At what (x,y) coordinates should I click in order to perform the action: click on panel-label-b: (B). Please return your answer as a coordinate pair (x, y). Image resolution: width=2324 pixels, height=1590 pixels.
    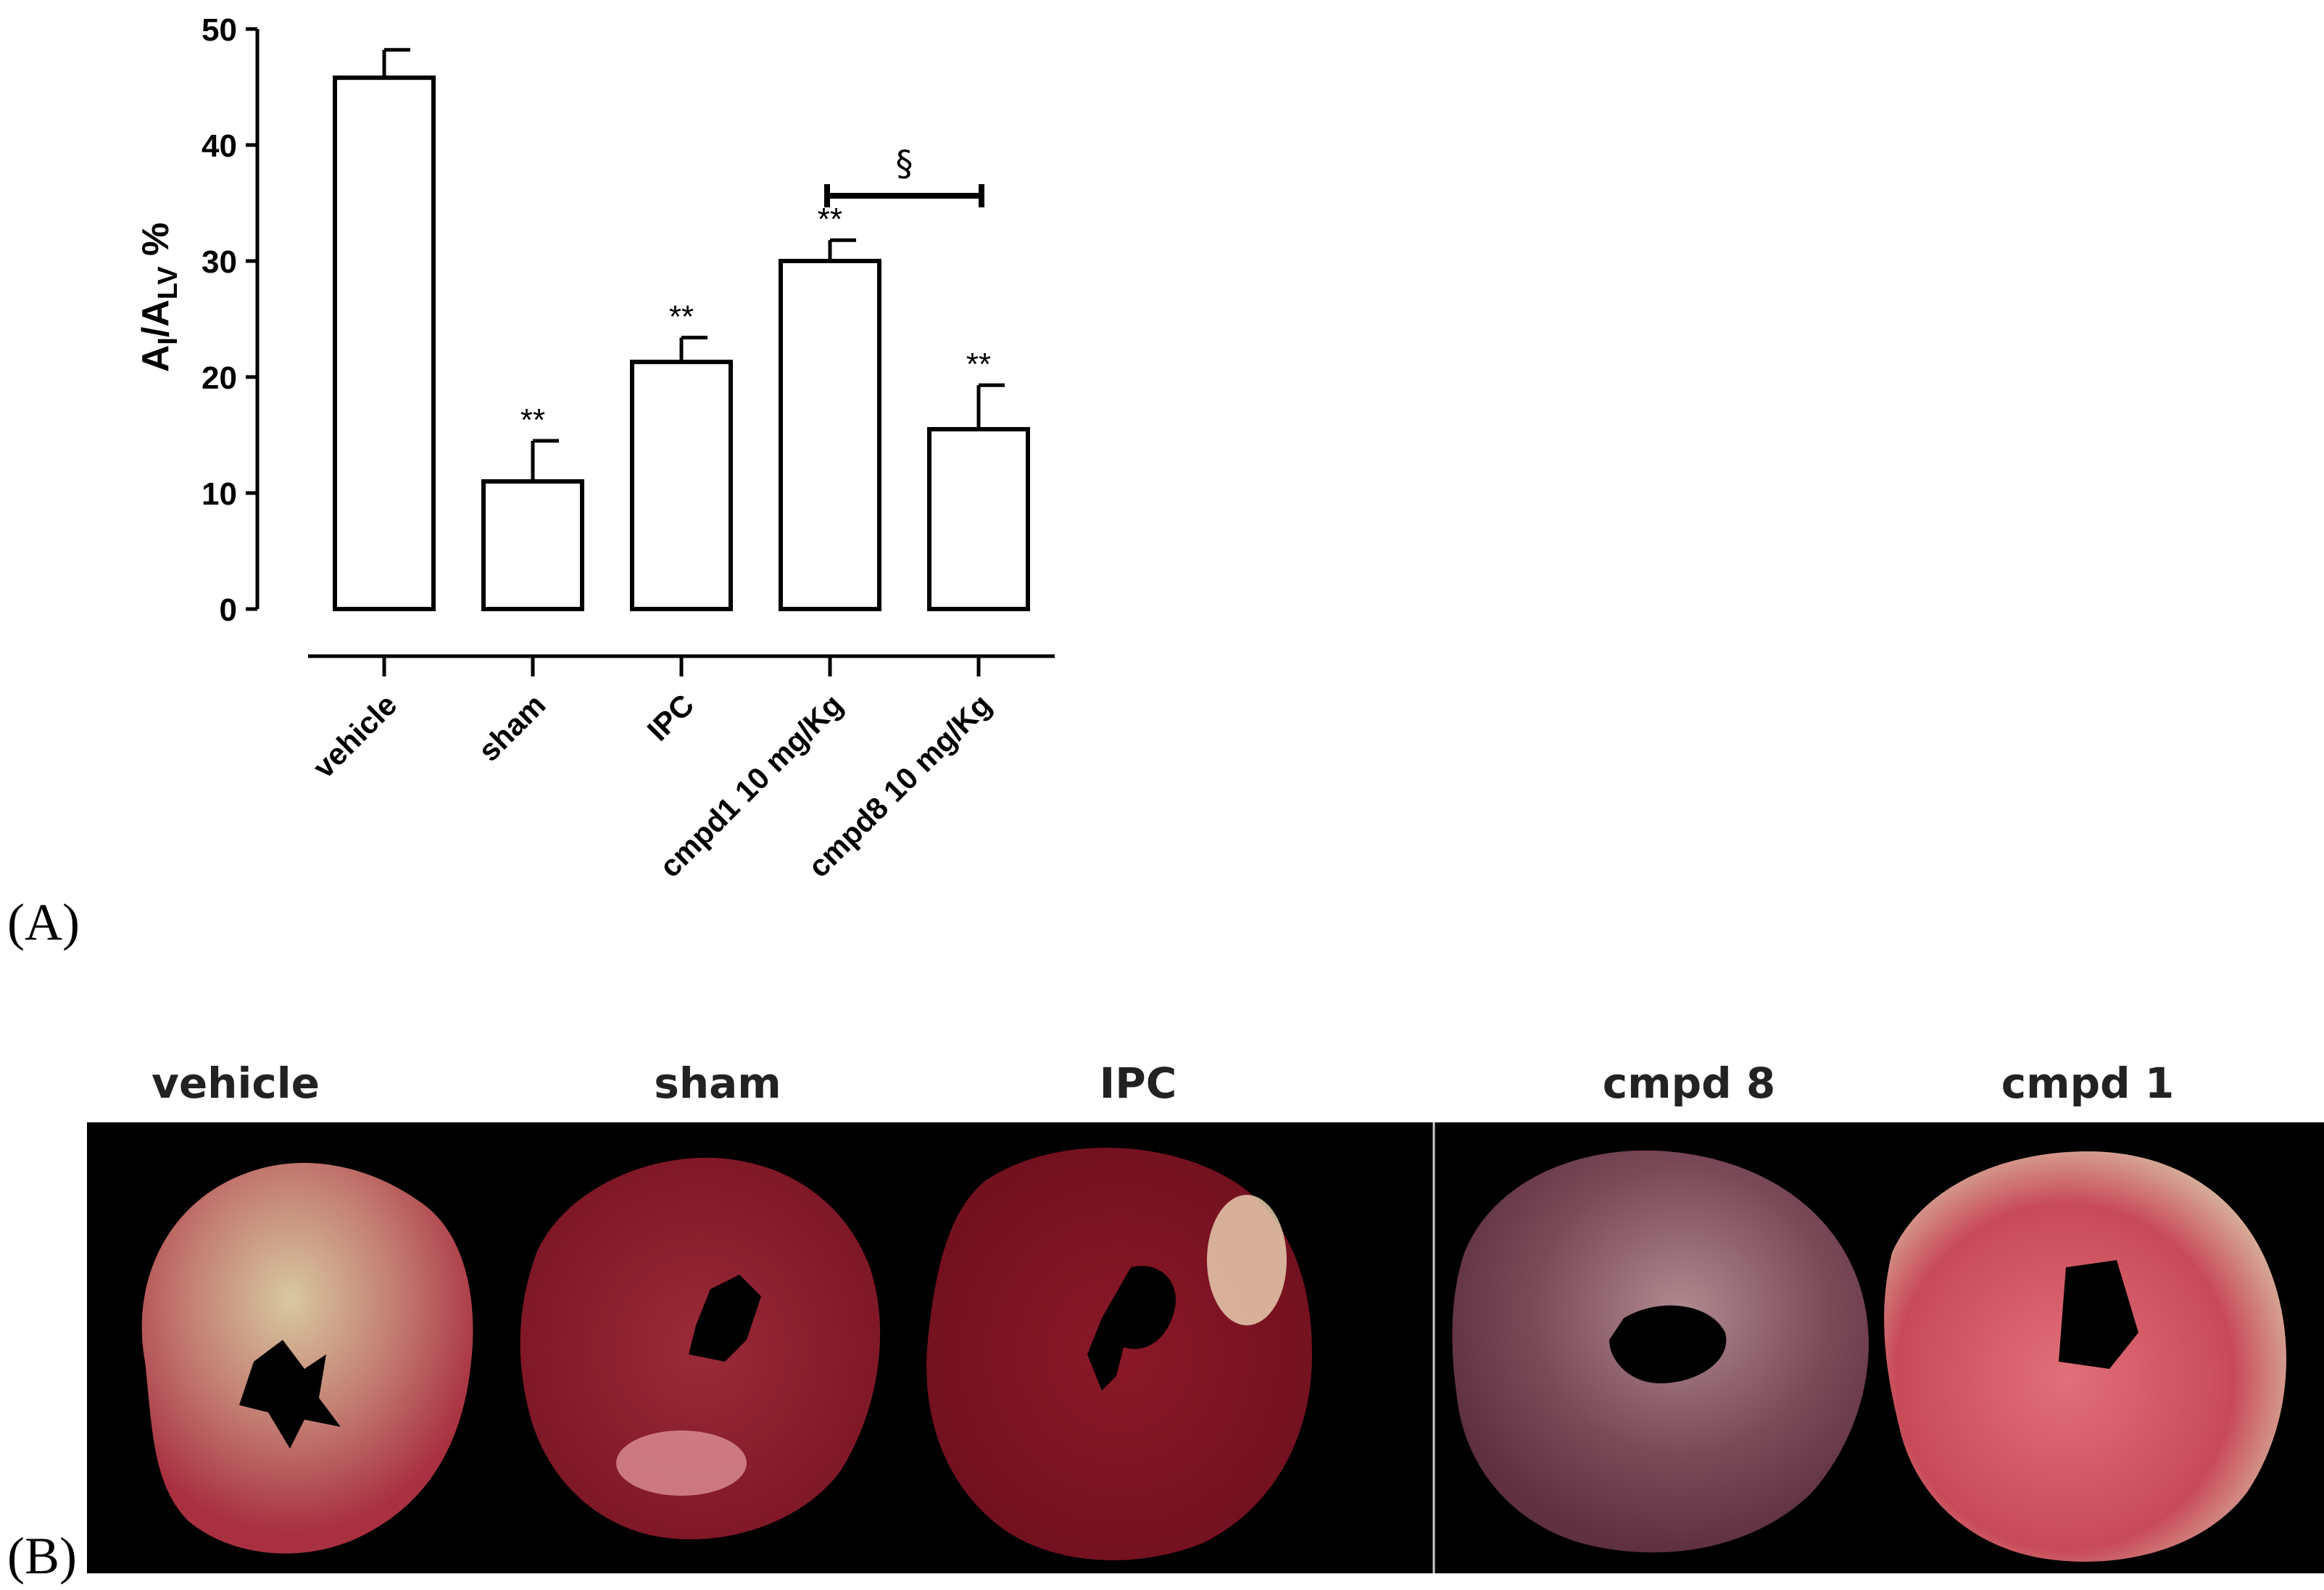
    Looking at the image, I should click on (42, 1556).